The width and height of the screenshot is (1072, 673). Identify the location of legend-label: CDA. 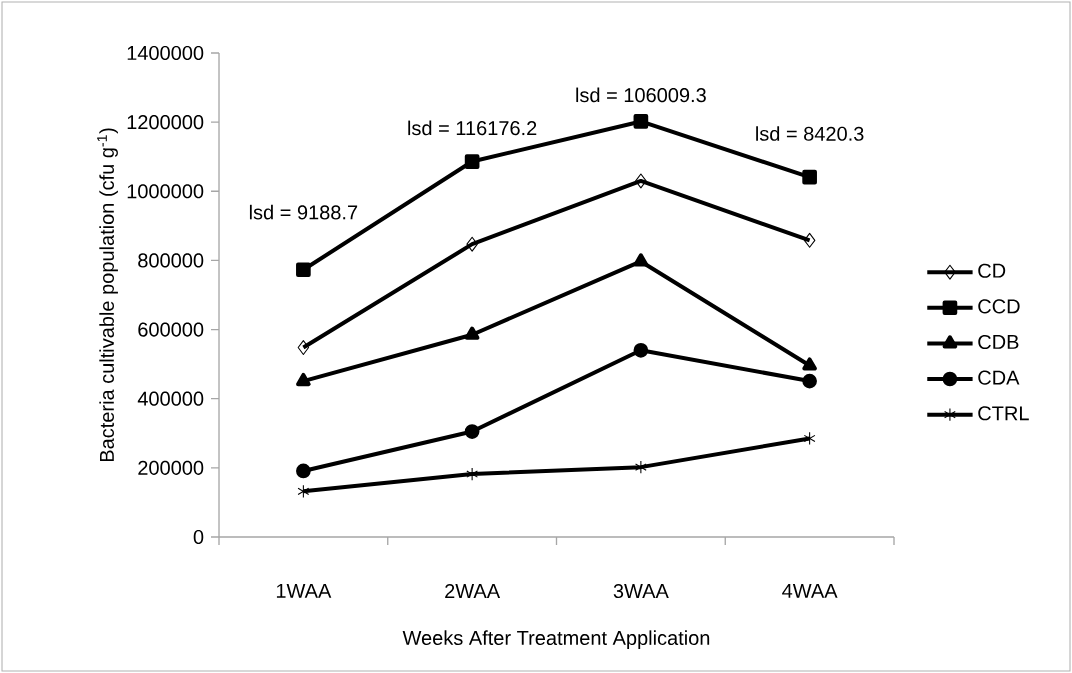
(999, 377).